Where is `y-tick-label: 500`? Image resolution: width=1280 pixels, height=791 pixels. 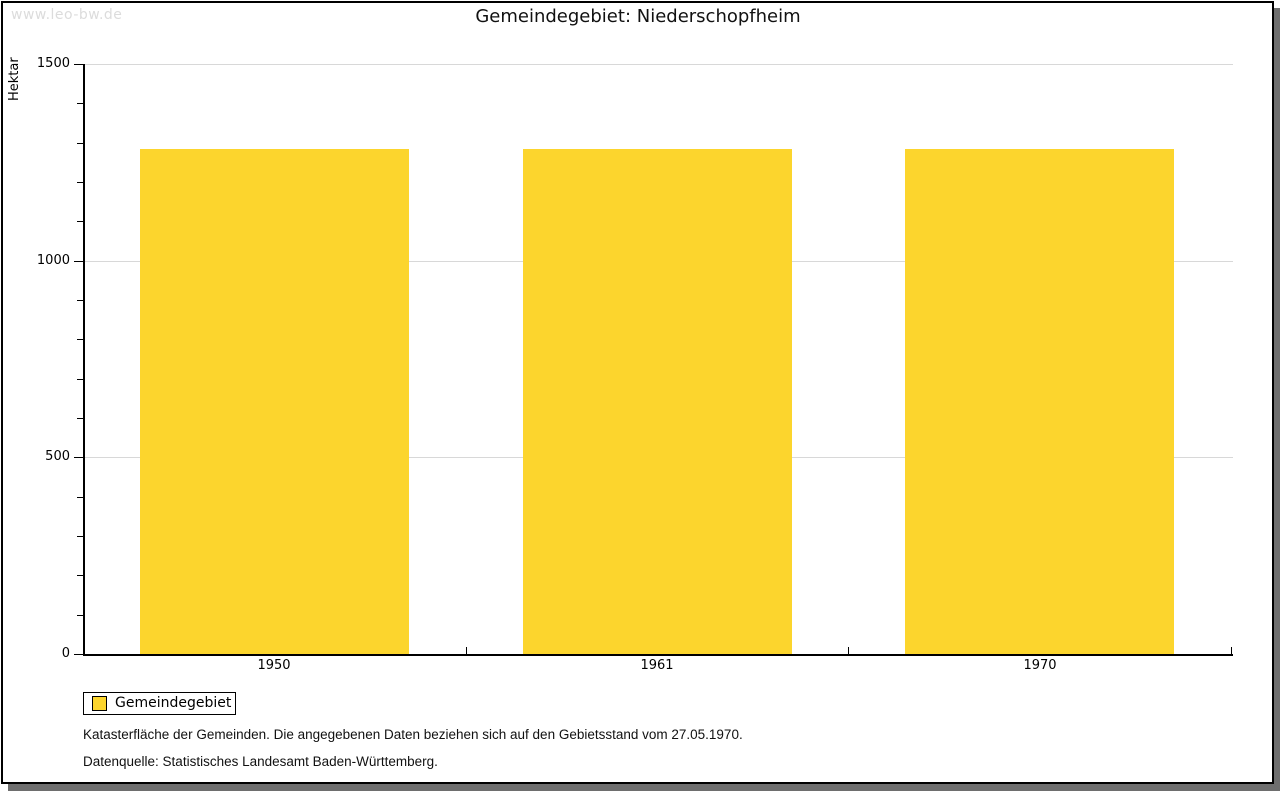 y-tick-label: 500 is located at coordinates (57, 456).